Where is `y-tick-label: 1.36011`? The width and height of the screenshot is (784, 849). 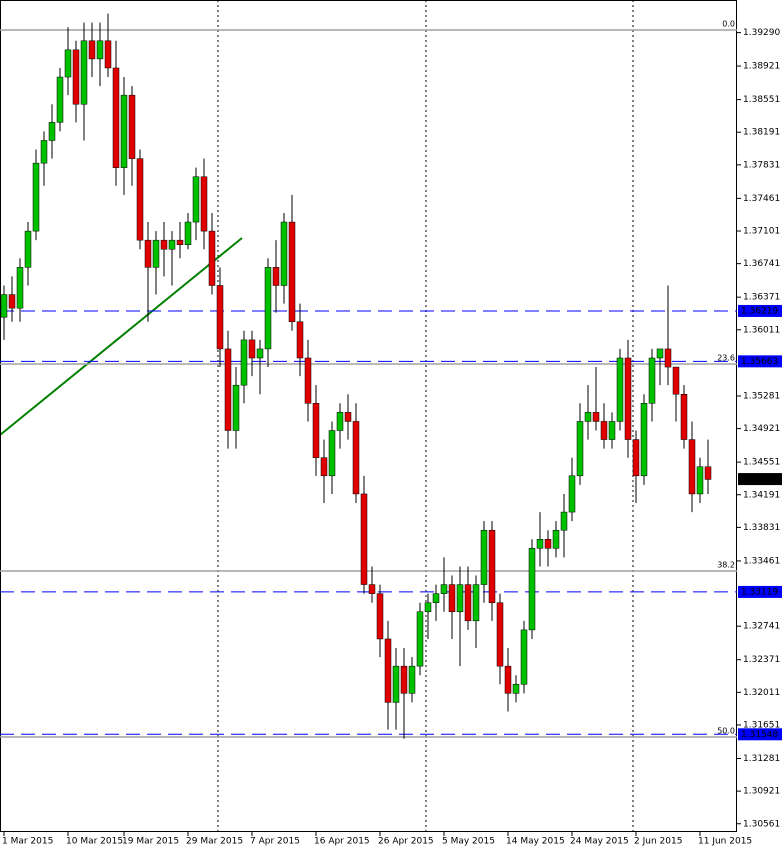 y-tick-label: 1.36011 is located at coordinates (761, 330).